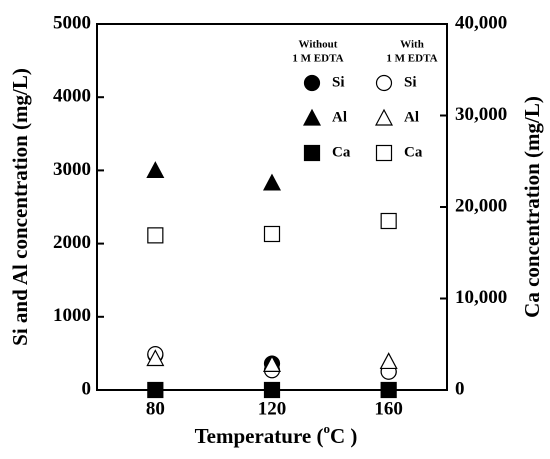 This screenshot has height=459, width=550. Describe the element at coordinates (326, 428) in the screenshot. I see `x-label-sup: o` at that location.